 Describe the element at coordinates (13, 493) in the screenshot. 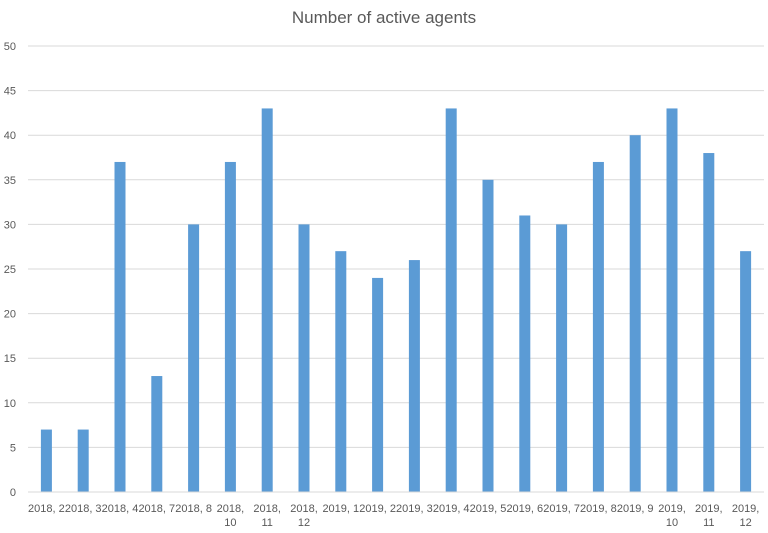

I see `y-tick-label: 0` at that location.